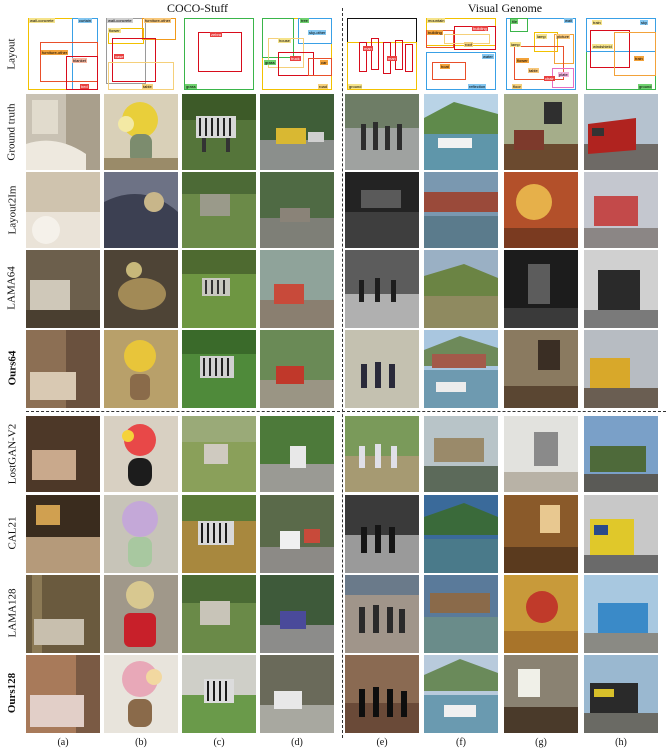  I want to click on image-ours128-f, so click(461, 694).